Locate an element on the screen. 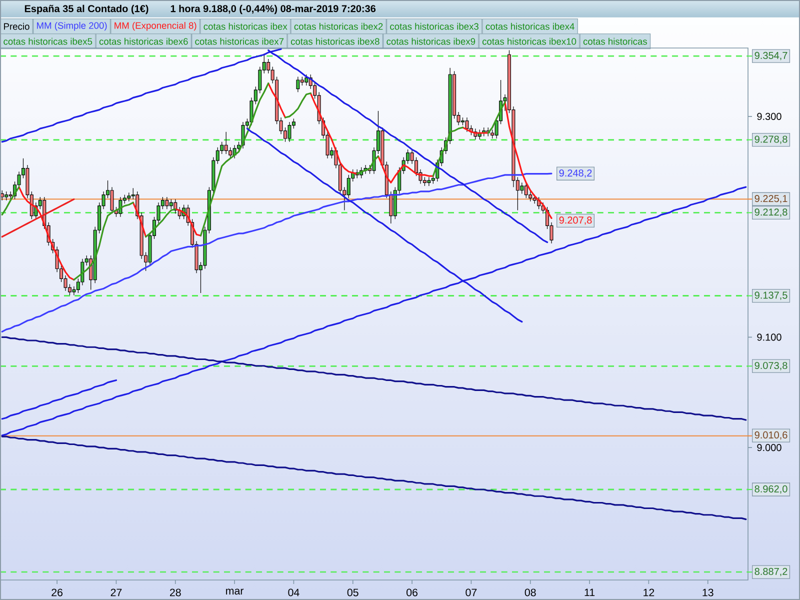 Image resolution: width=800 pixels, height=600 pixels. text: cotas historicas ibex4 is located at coordinates (530, 26).